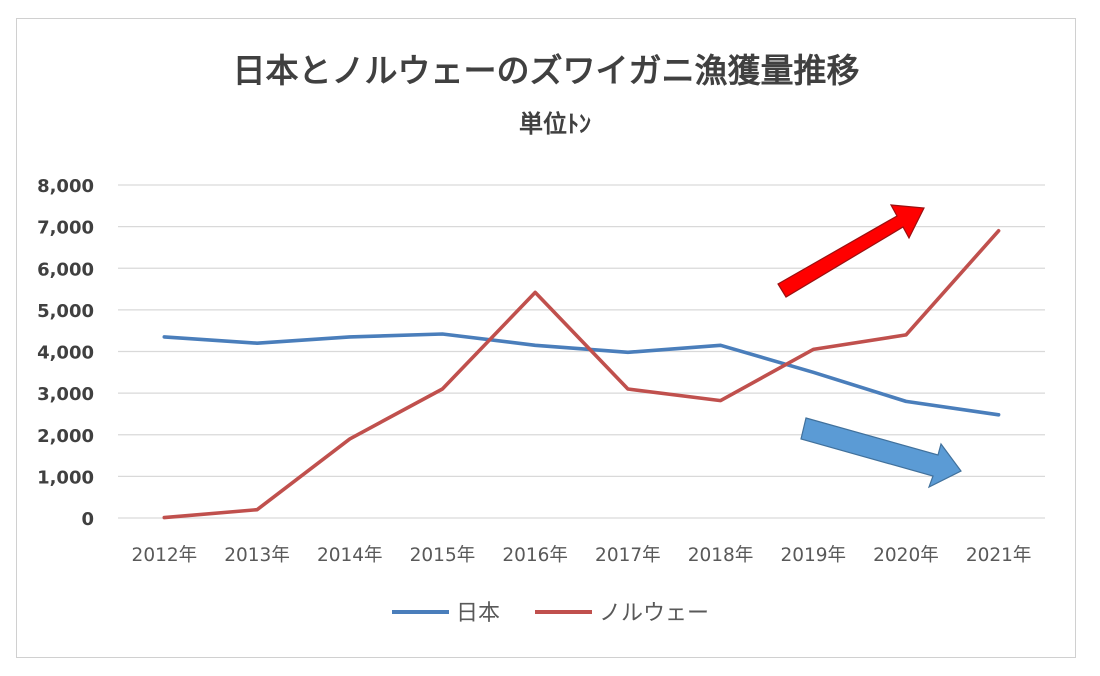  What do you see at coordinates (555, 124) in the screenshot?
I see `chart-subtitle: 単位ﾄﾝ` at bounding box center [555, 124].